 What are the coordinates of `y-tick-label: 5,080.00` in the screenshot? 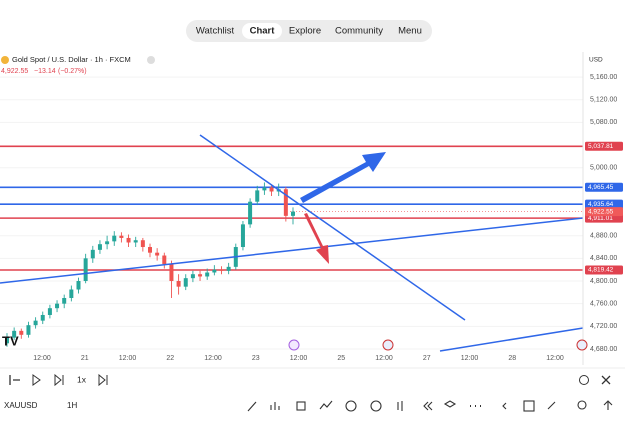 It's located at (603, 122).